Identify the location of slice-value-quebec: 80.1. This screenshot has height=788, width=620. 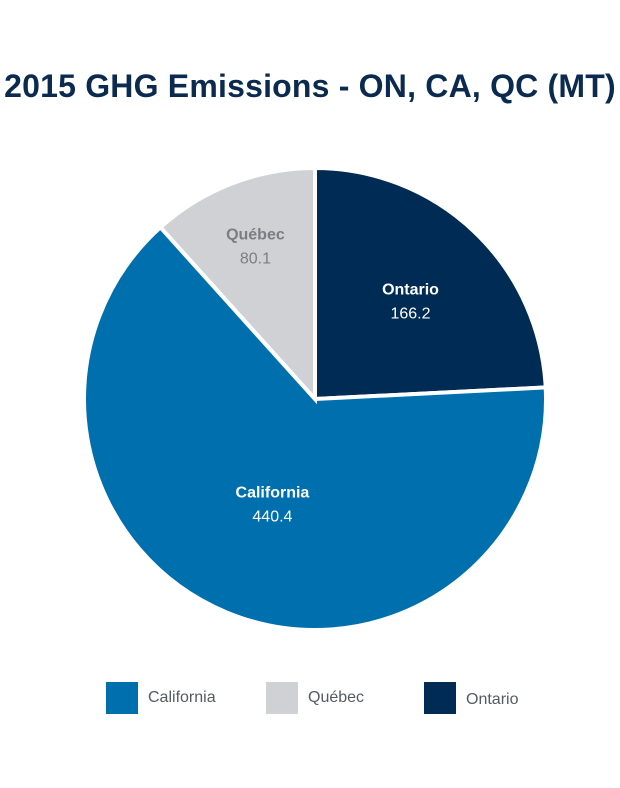
(255, 259).